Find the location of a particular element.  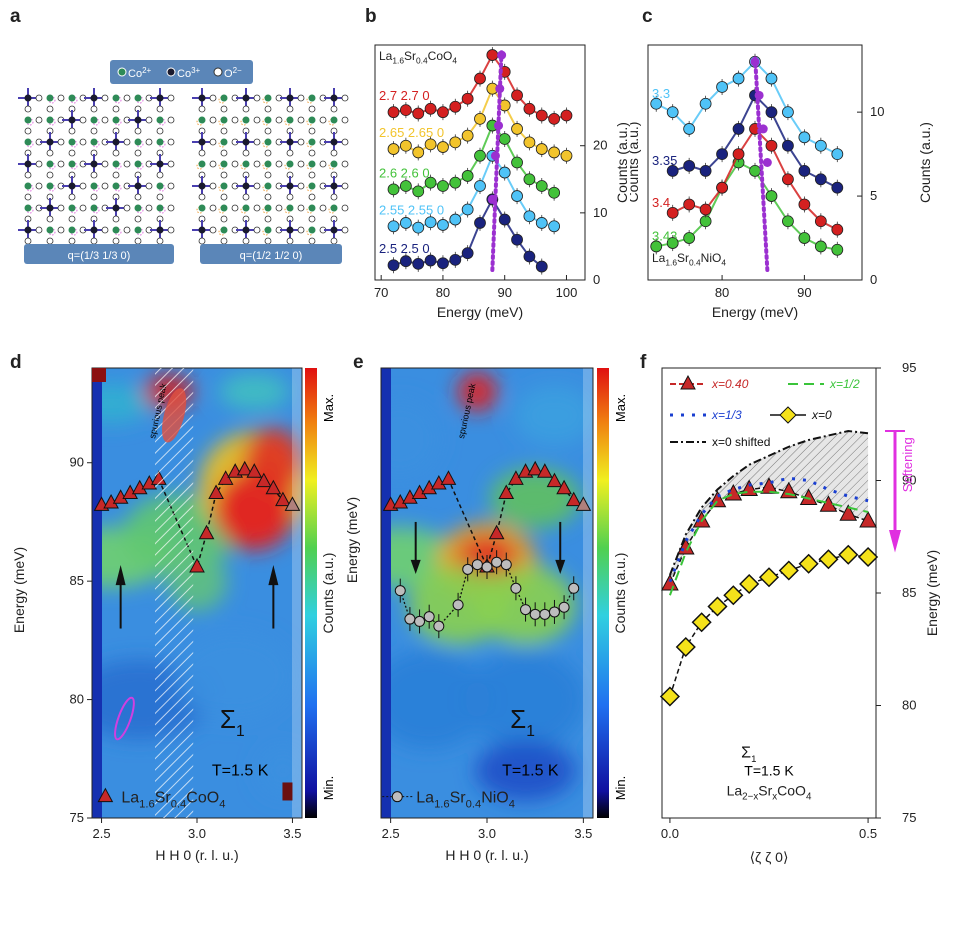

heatmap-body is located at coordinates (487, 593).